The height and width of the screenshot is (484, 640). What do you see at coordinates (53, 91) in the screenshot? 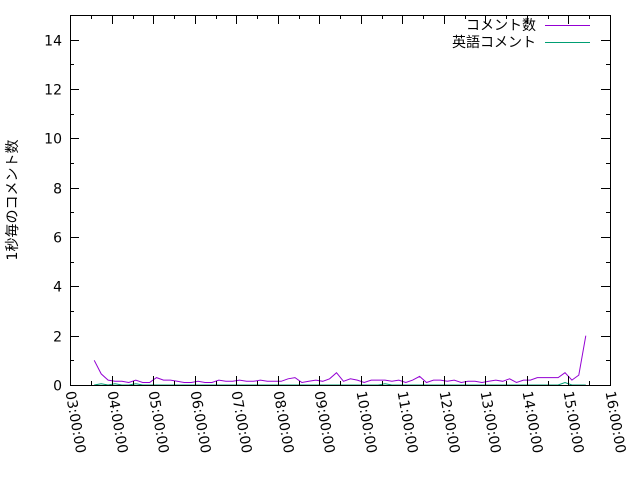
I see `y-tick-label: 12` at bounding box center [53, 91].